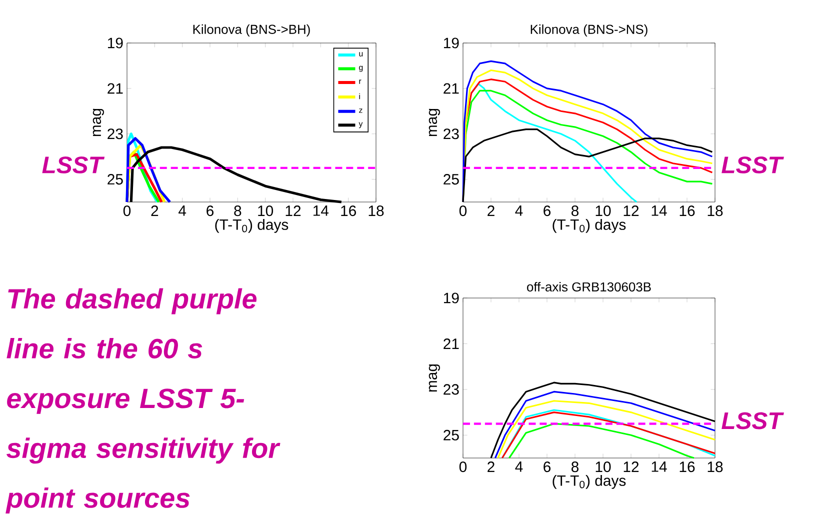 The height and width of the screenshot is (515, 818). Describe the element at coordinates (589, 30) in the screenshot. I see `chart-title: Kilonova (BNS->NS)` at that location.